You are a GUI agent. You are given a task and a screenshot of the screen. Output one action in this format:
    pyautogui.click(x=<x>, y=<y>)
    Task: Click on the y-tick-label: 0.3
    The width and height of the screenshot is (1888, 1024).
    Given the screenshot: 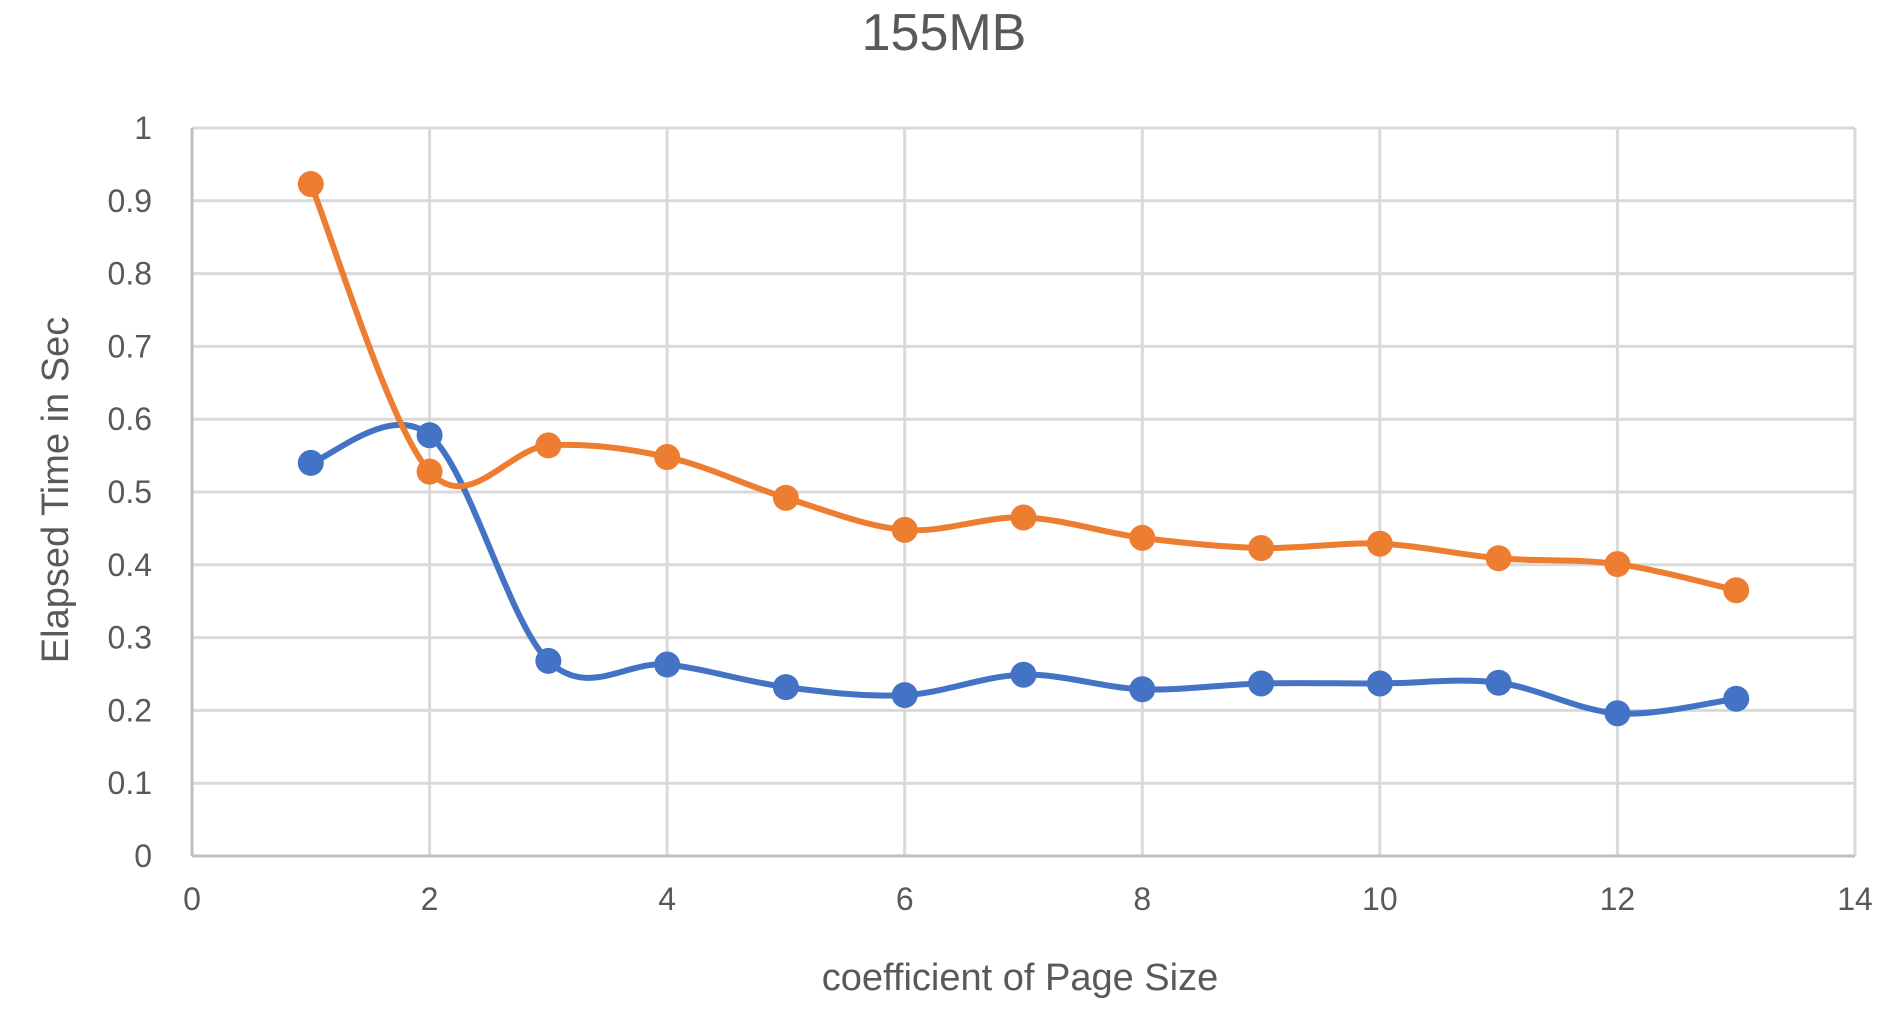 What is the action you would take?
    pyautogui.click(x=130, y=638)
    